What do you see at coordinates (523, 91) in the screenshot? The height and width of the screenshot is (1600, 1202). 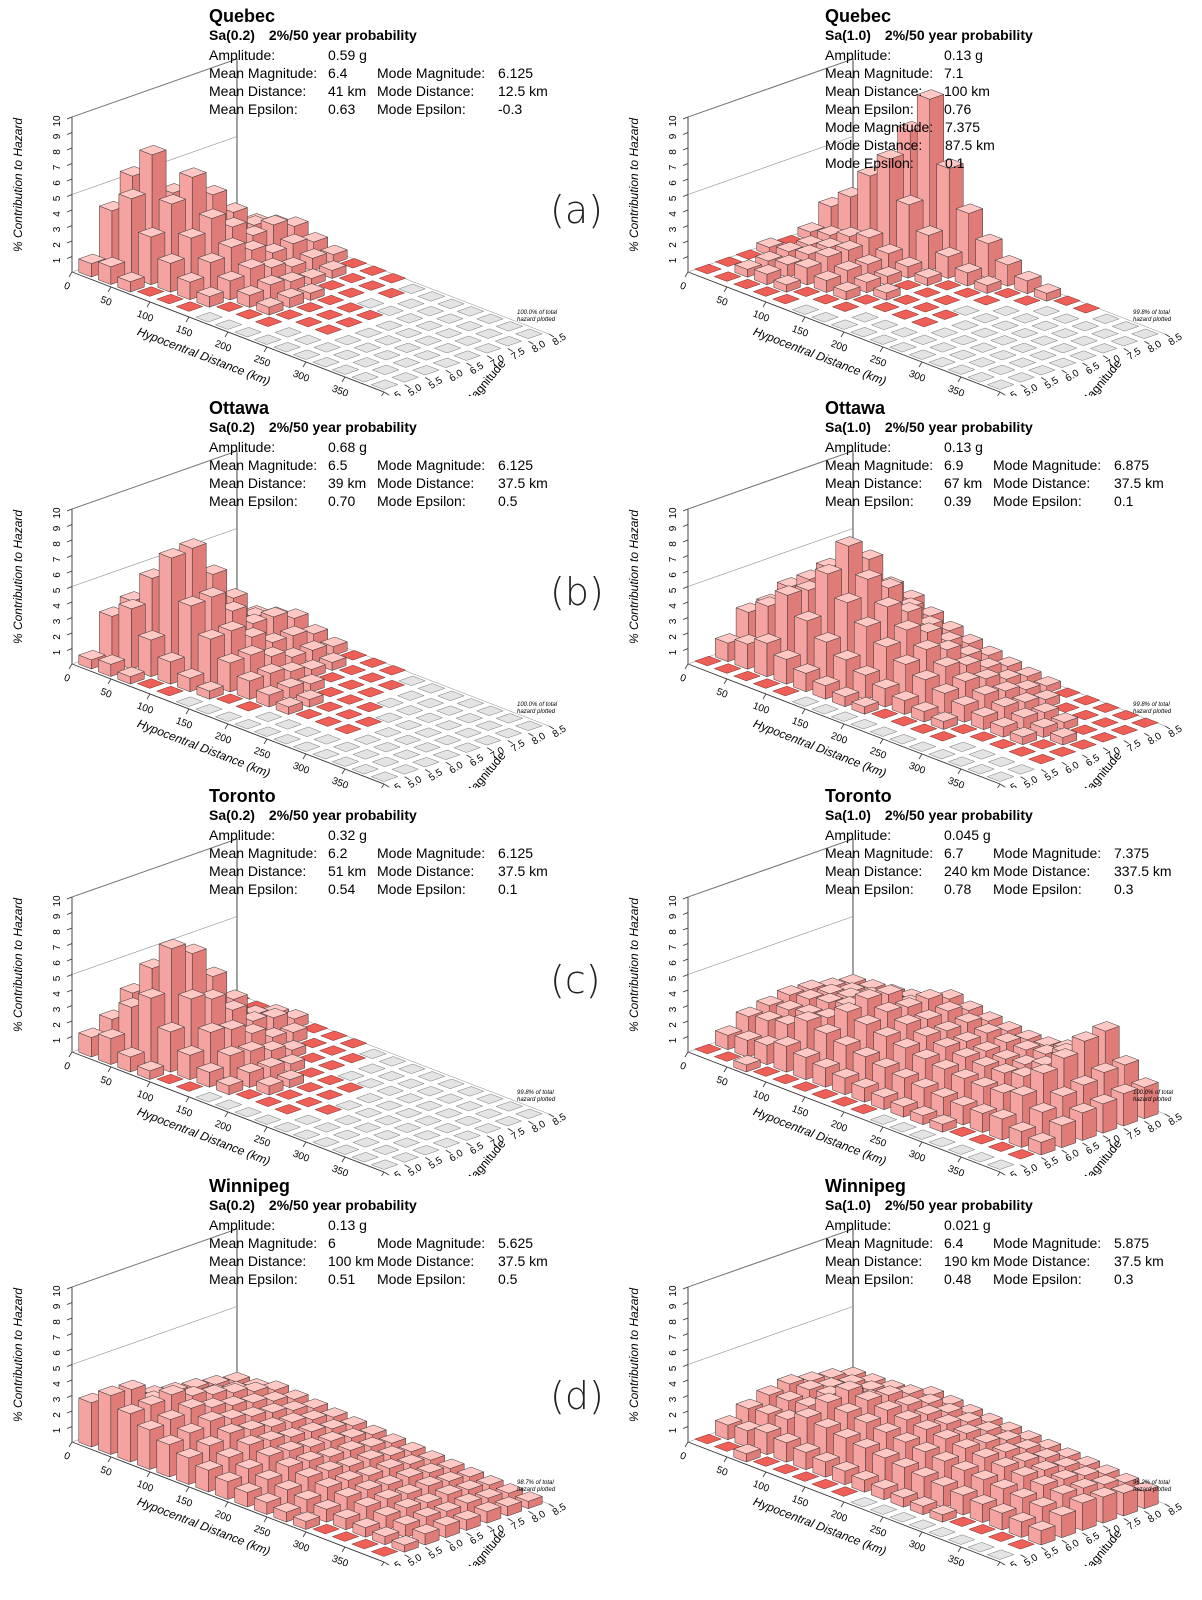 I see `stat-value: 12.5 km` at bounding box center [523, 91].